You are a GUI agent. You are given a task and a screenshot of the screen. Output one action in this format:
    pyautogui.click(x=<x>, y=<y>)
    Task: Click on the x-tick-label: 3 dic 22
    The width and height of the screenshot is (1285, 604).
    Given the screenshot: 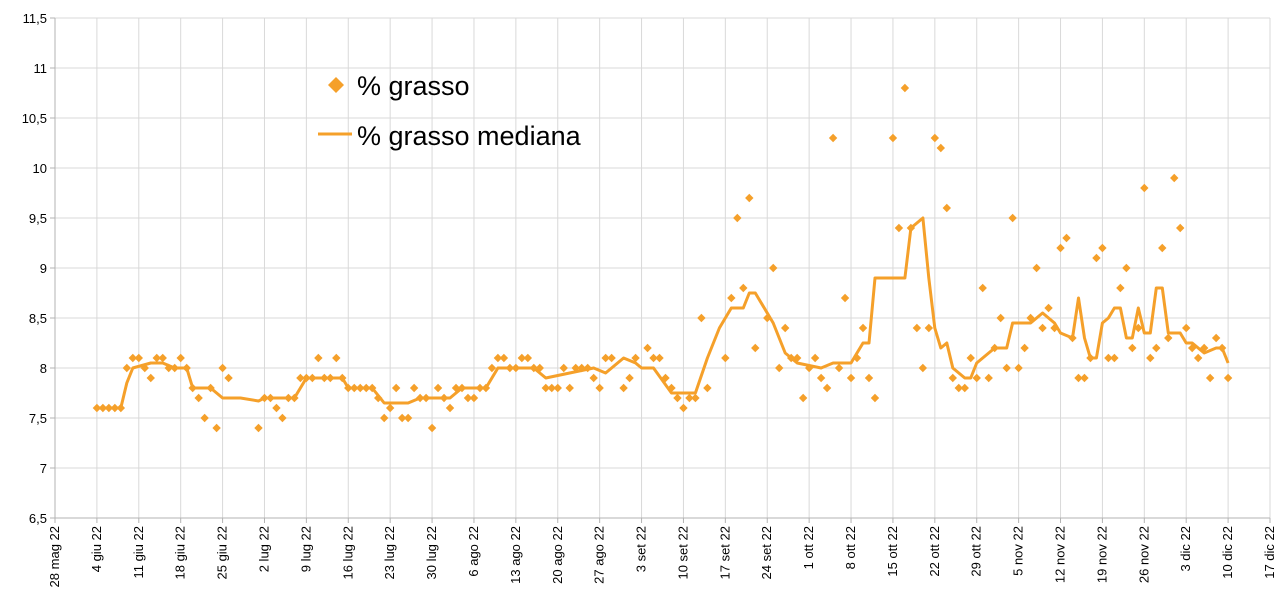 What is the action you would take?
    pyautogui.click(x=1185, y=549)
    